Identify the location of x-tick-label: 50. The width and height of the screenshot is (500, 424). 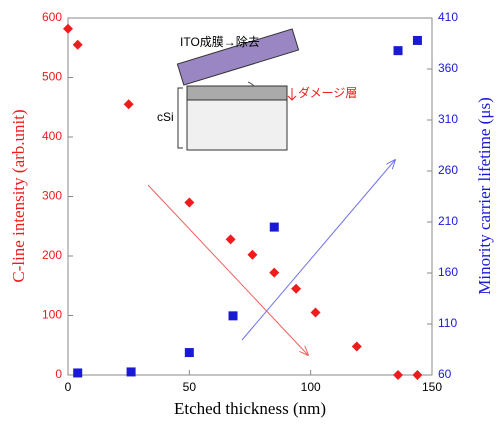
(190, 387).